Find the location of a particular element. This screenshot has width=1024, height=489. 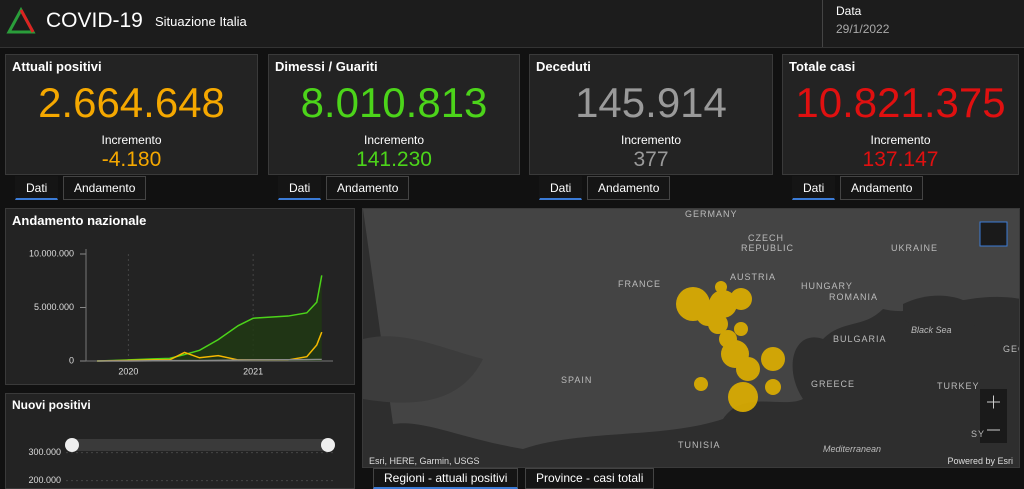

card-title: Totale casi is located at coordinates (822, 66).